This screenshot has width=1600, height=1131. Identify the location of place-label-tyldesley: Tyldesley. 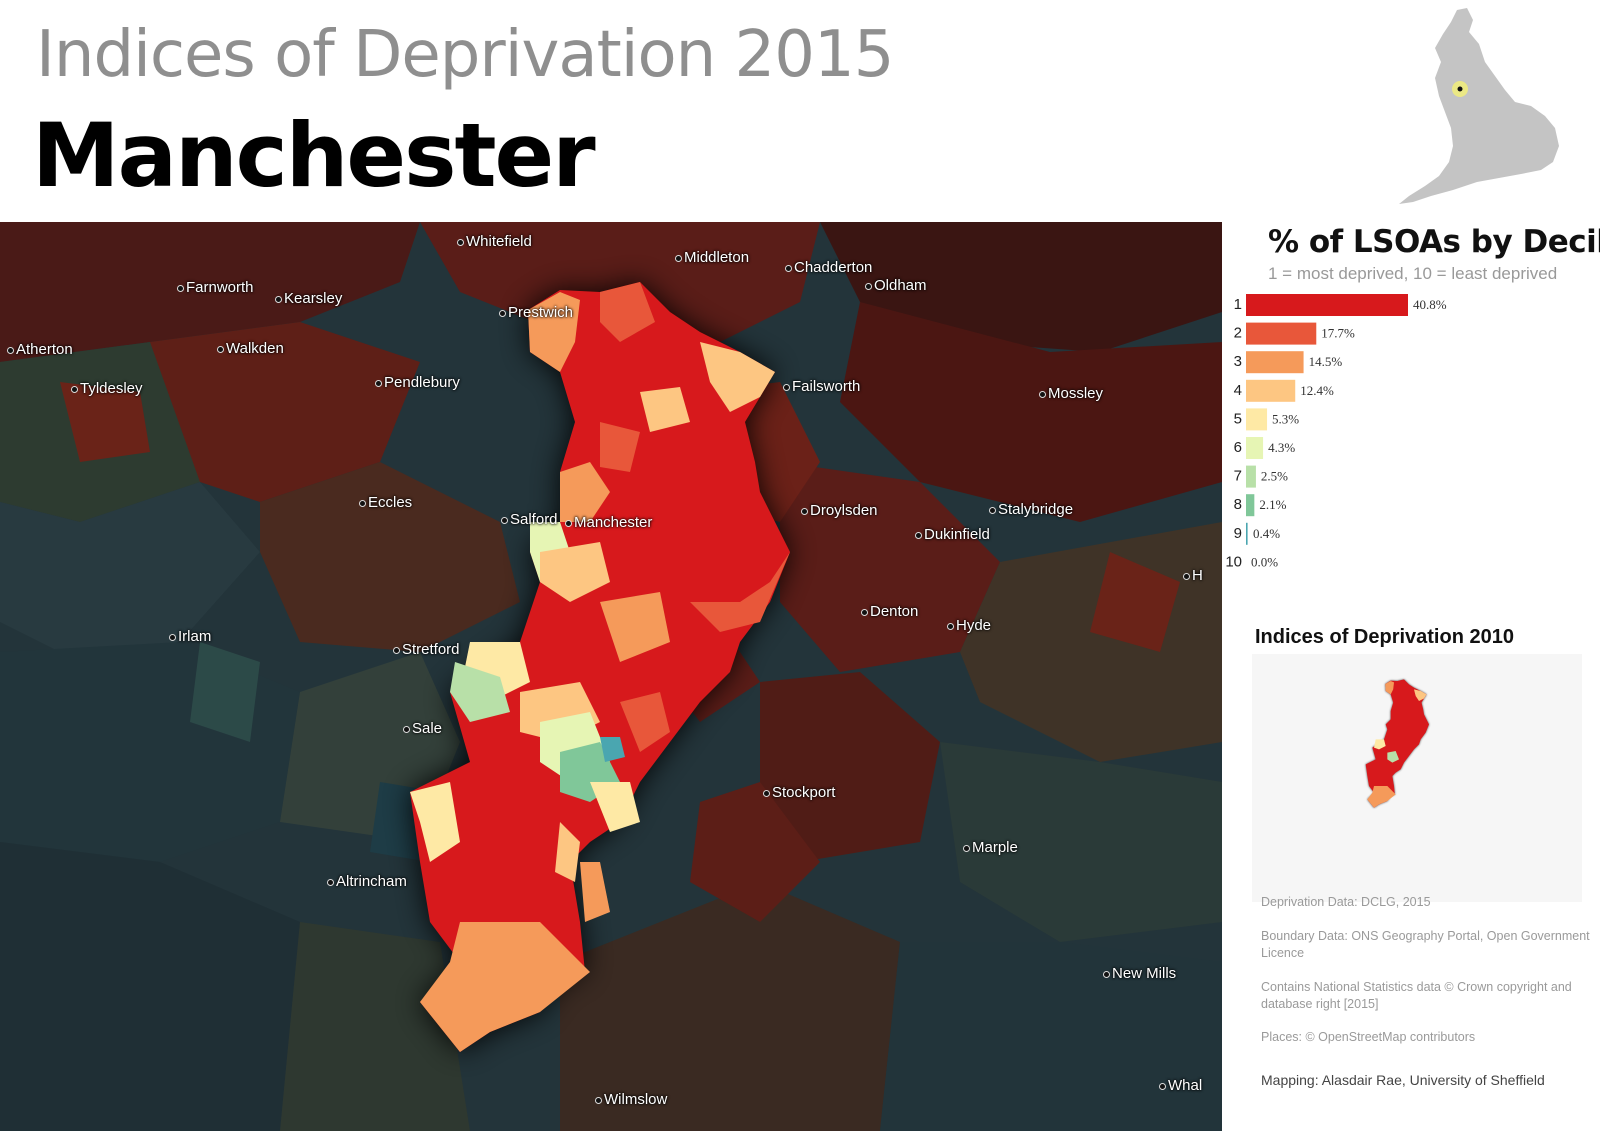
(107, 388).